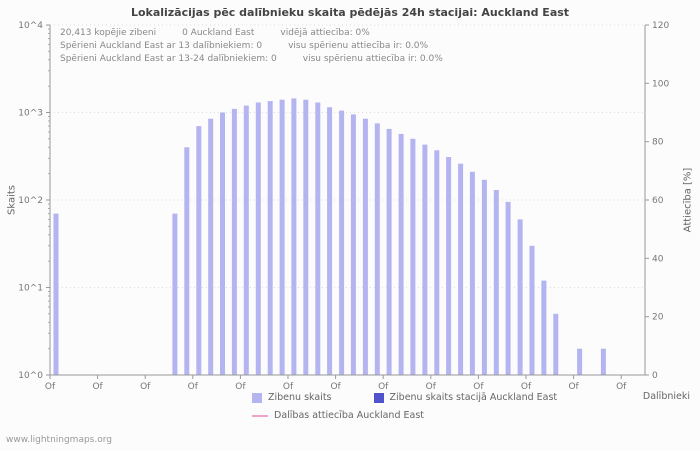  Describe the element at coordinates (378, 397) in the screenshot. I see `legend-swatch-station-strike-count` at that location.